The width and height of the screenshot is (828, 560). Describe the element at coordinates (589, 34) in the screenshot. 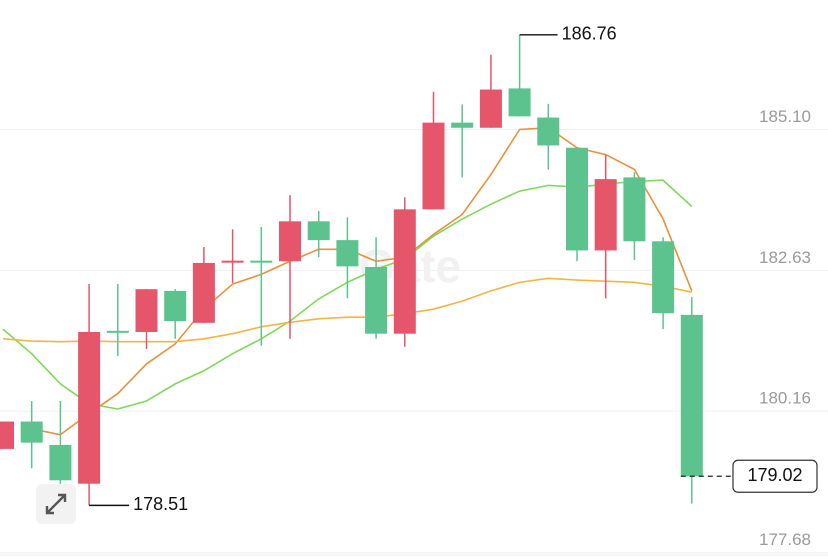

I see `high-label: 186.76` at that location.